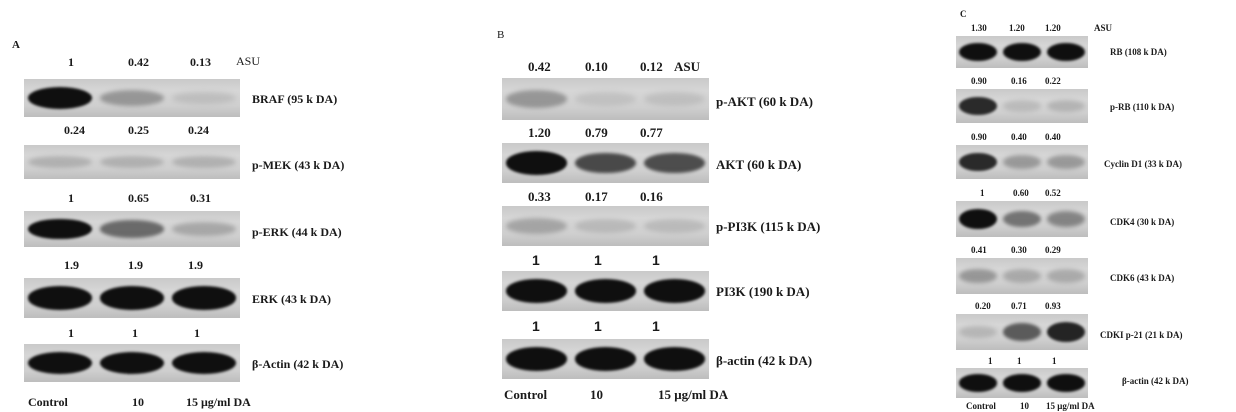 The width and height of the screenshot is (1236, 412). Describe the element at coordinates (687, 66) in the screenshot. I see `panel-b-asu-label: ASU` at that location.